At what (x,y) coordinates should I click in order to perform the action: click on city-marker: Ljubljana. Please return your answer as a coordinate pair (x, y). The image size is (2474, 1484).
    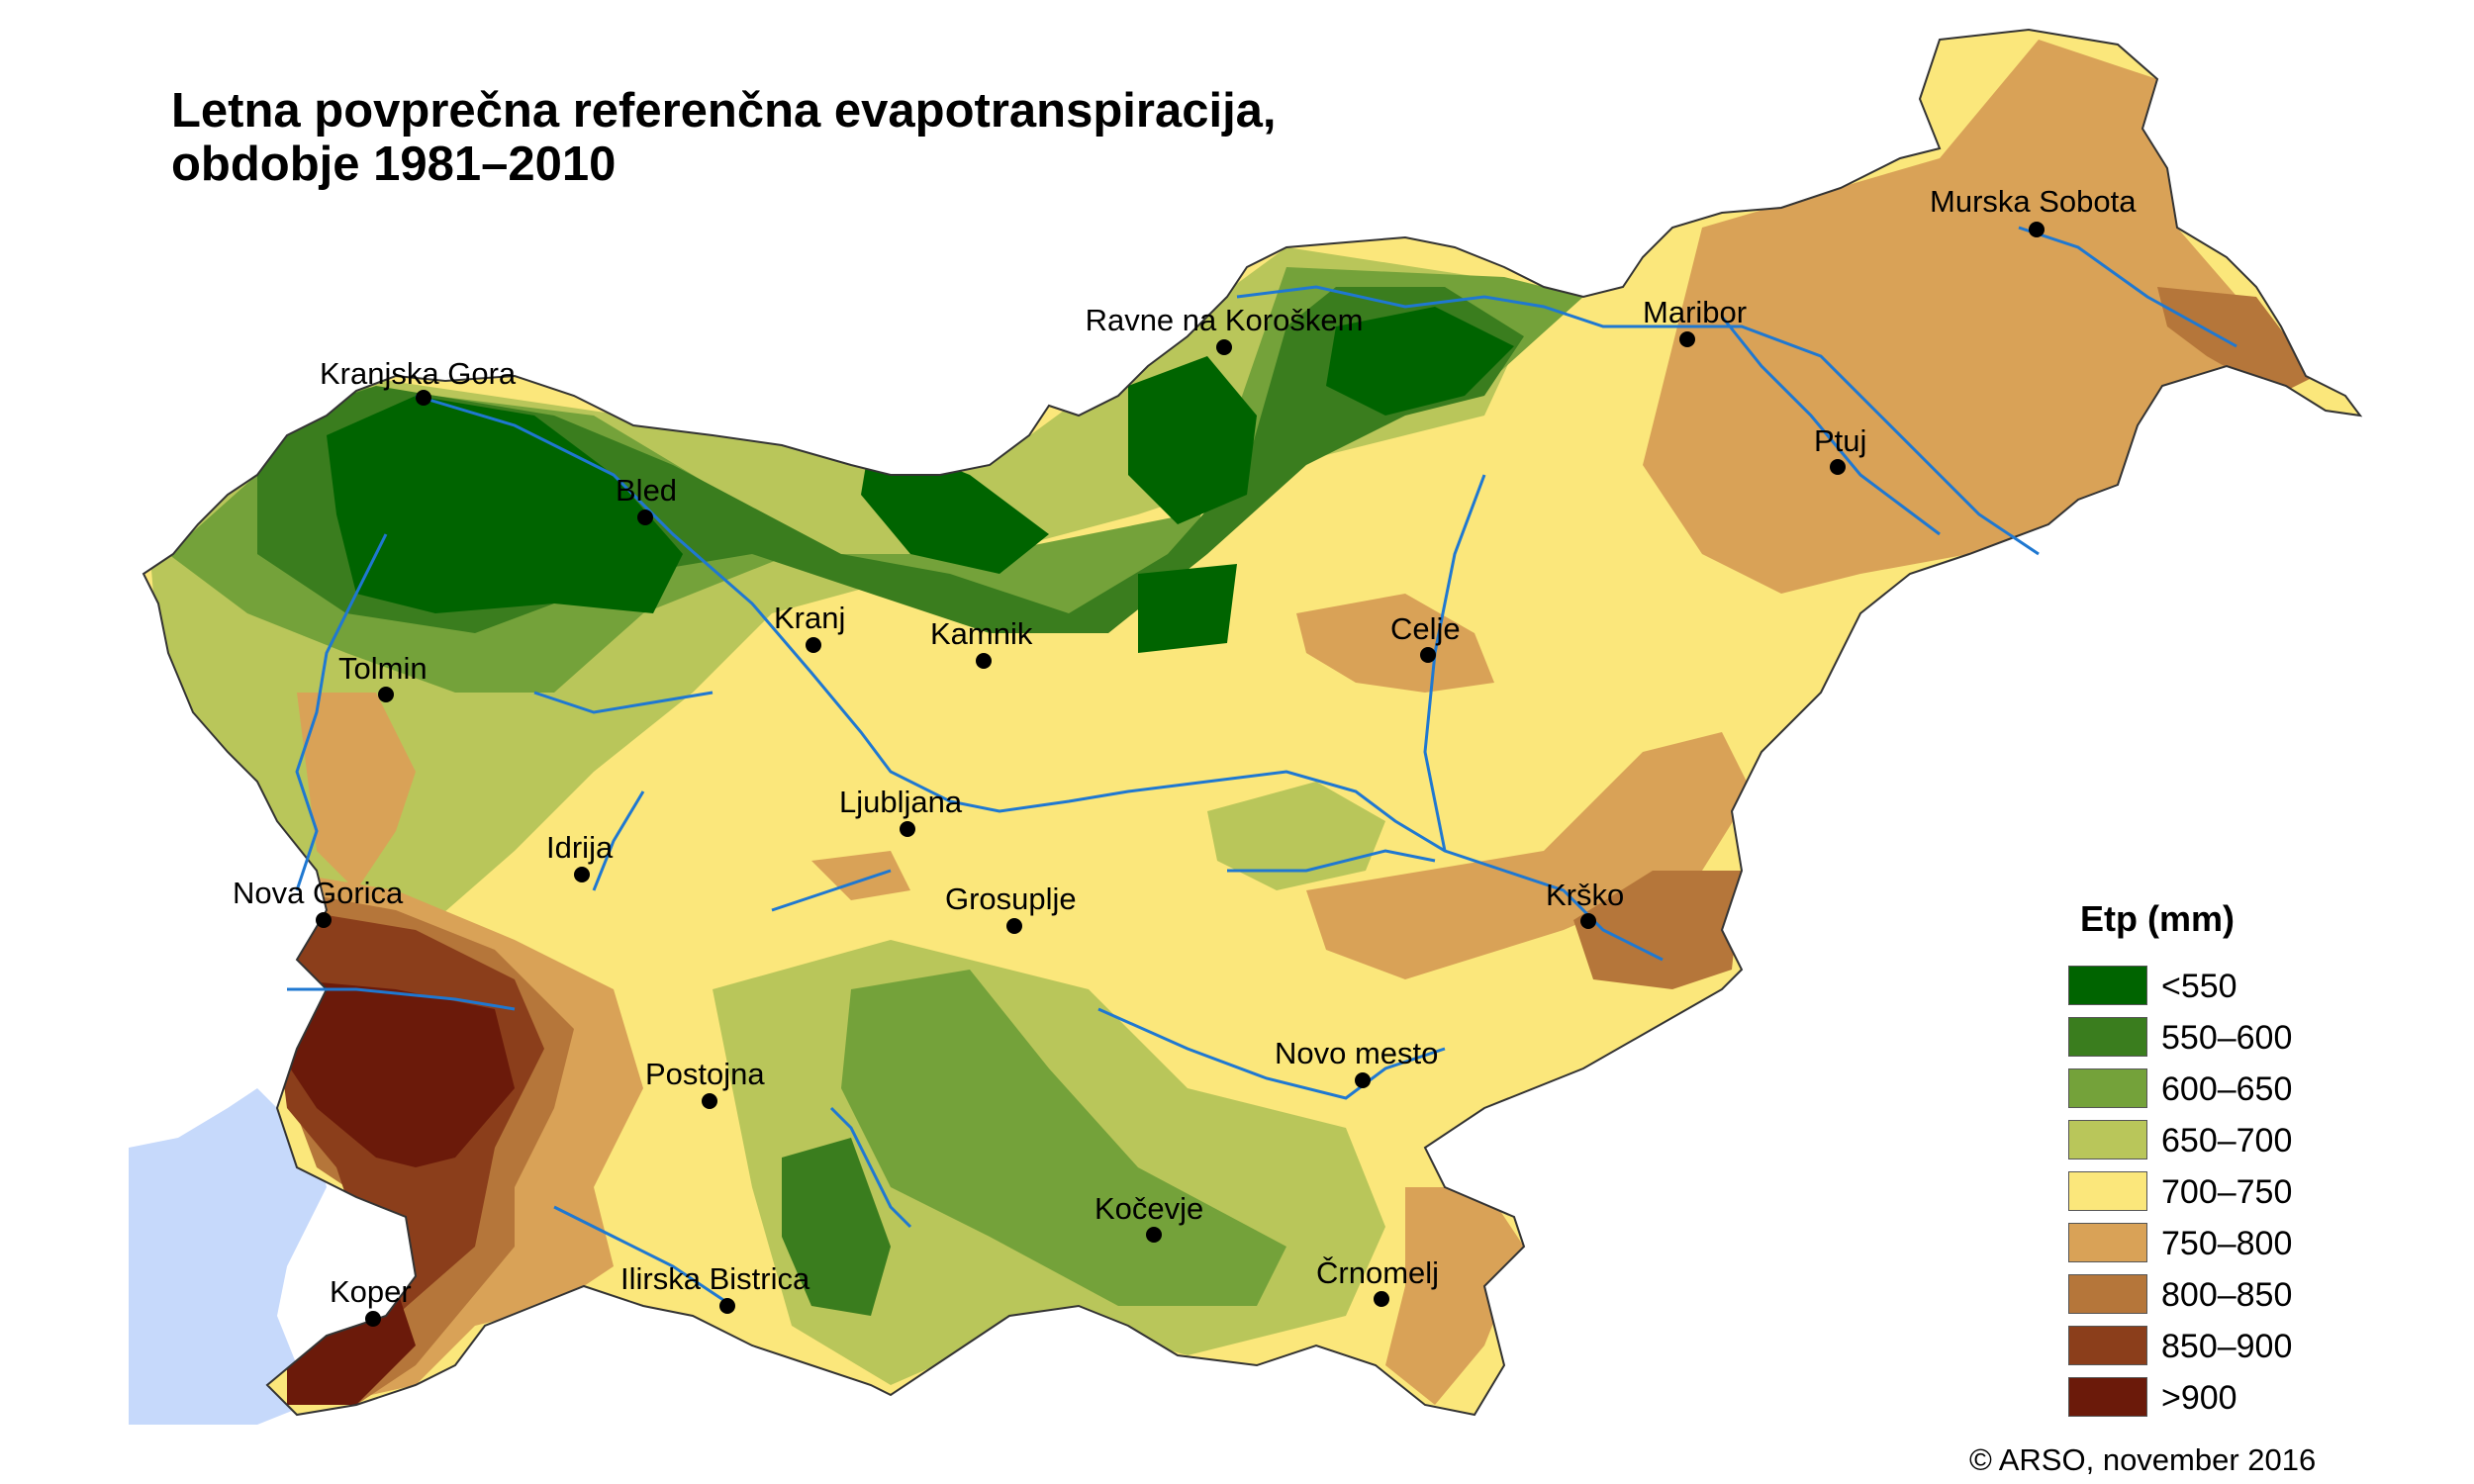
    Looking at the image, I should click on (901, 811).